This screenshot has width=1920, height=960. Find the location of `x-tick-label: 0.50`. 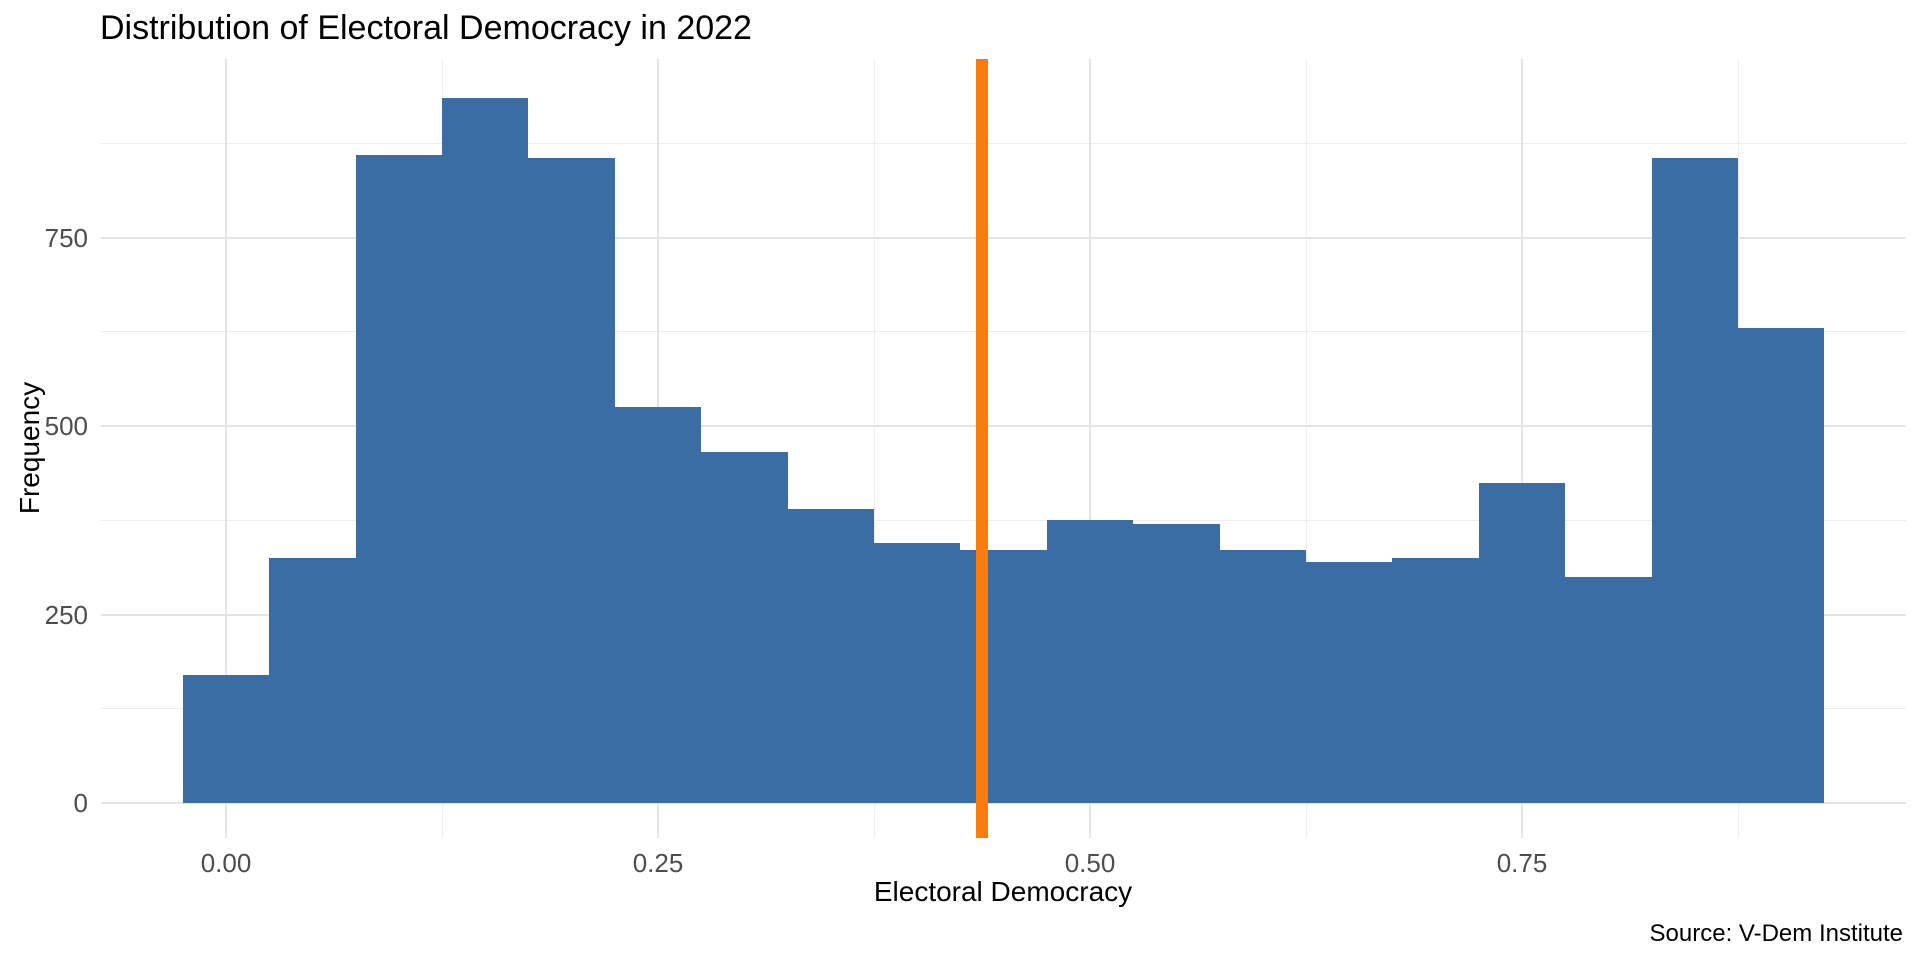

x-tick-label: 0.50 is located at coordinates (1090, 863).